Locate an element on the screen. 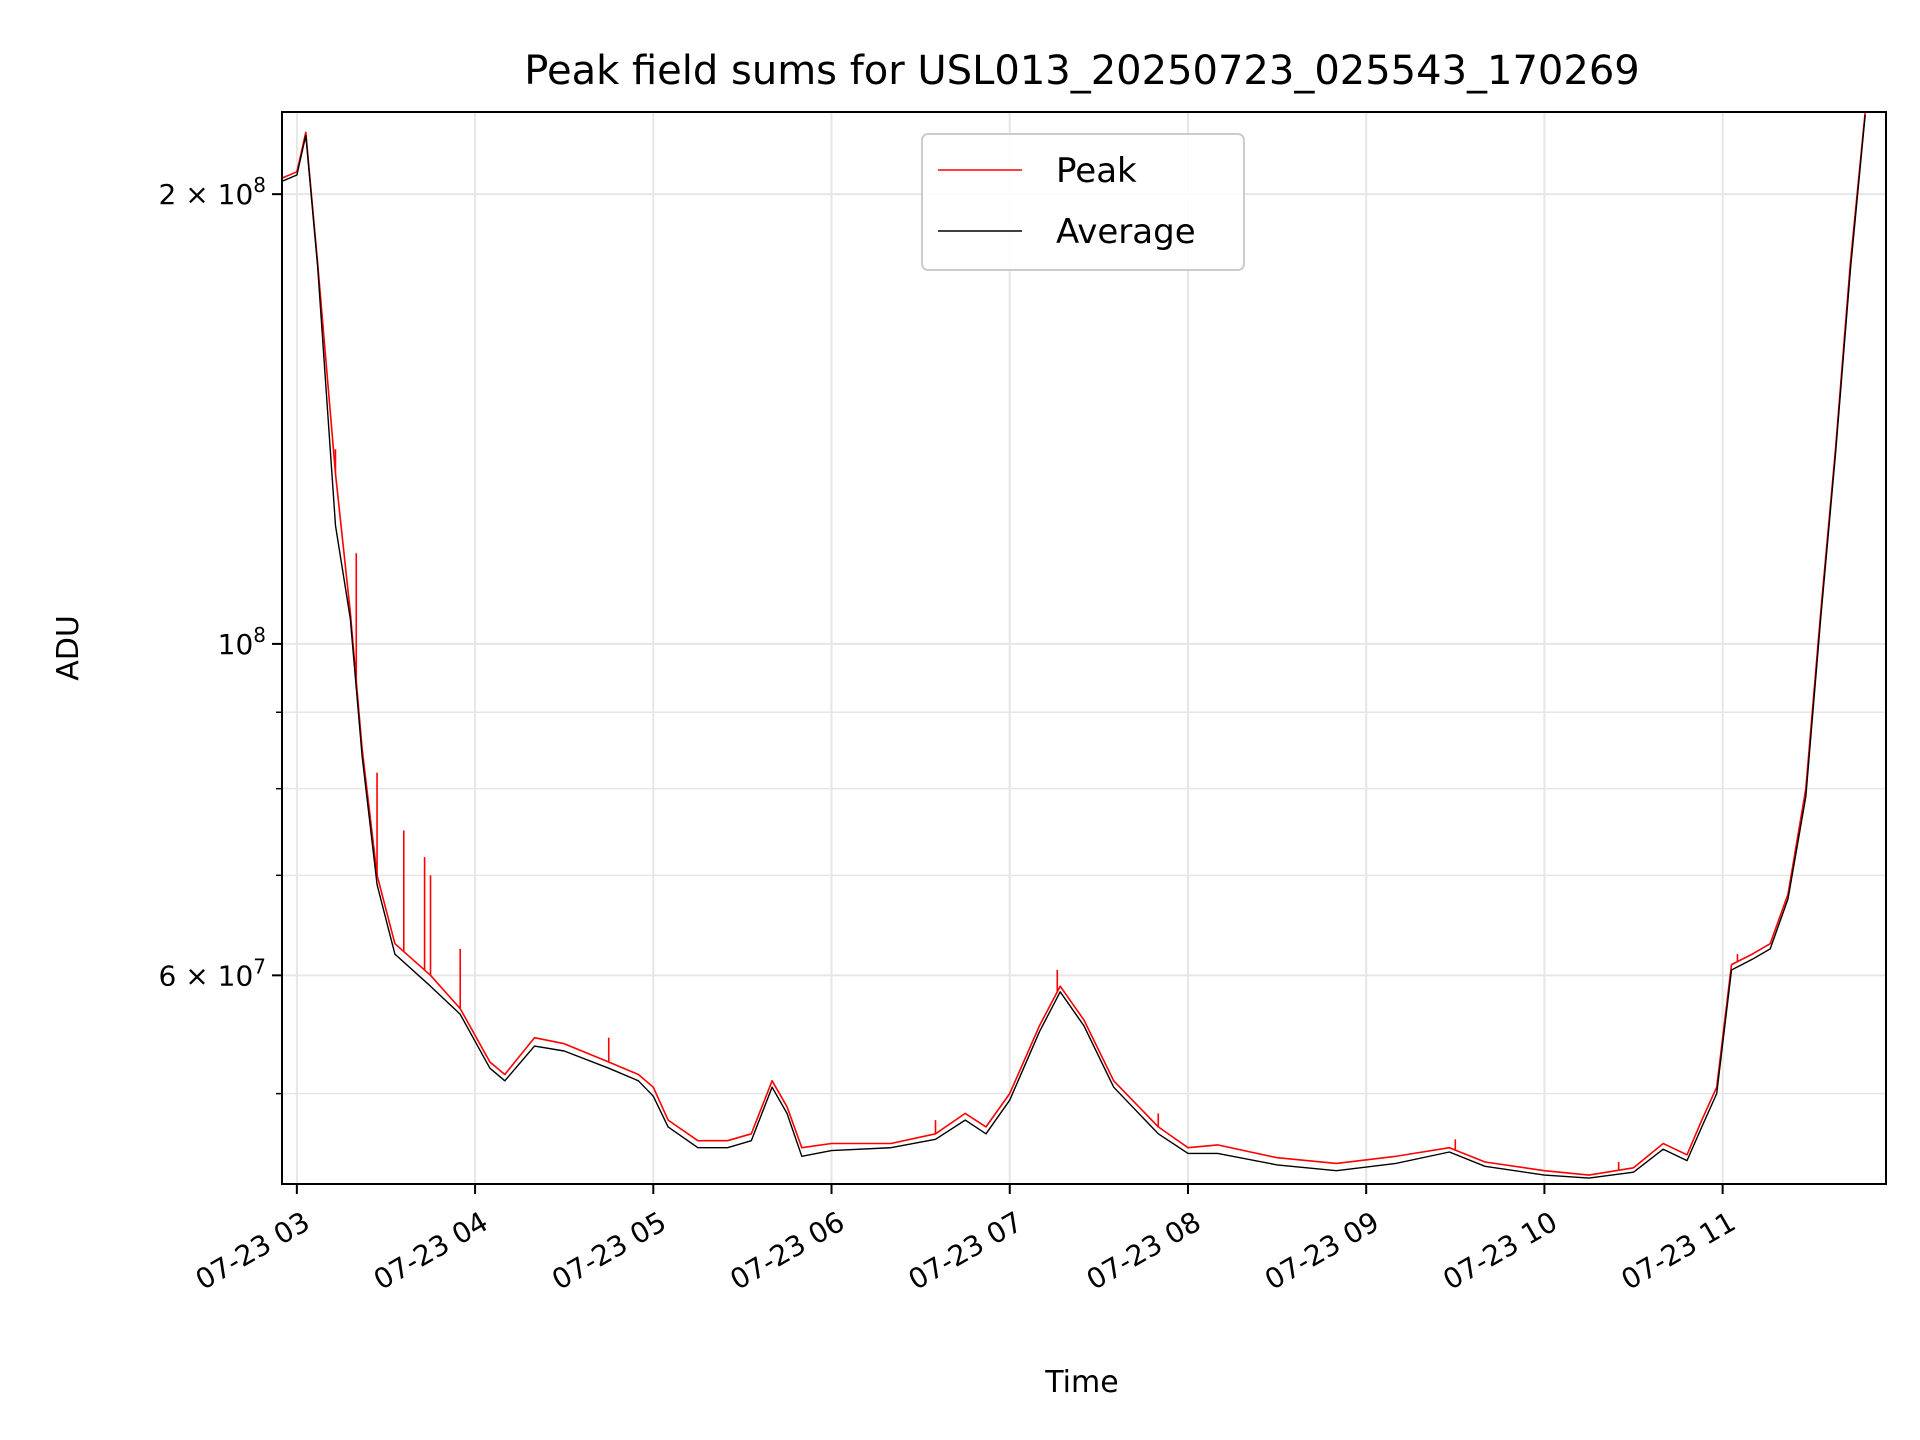 This screenshot has width=1920, height=1440. y-tick-label: 2 × 108 is located at coordinates (212, 192).